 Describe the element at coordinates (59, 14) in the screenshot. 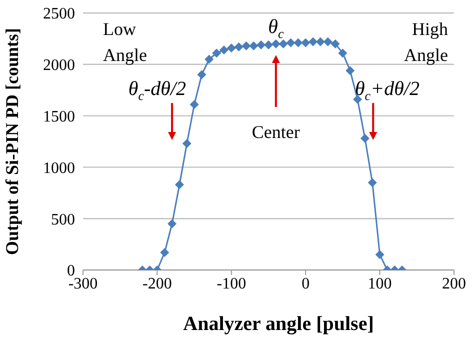

I see `y-tick-label: 2500` at that location.